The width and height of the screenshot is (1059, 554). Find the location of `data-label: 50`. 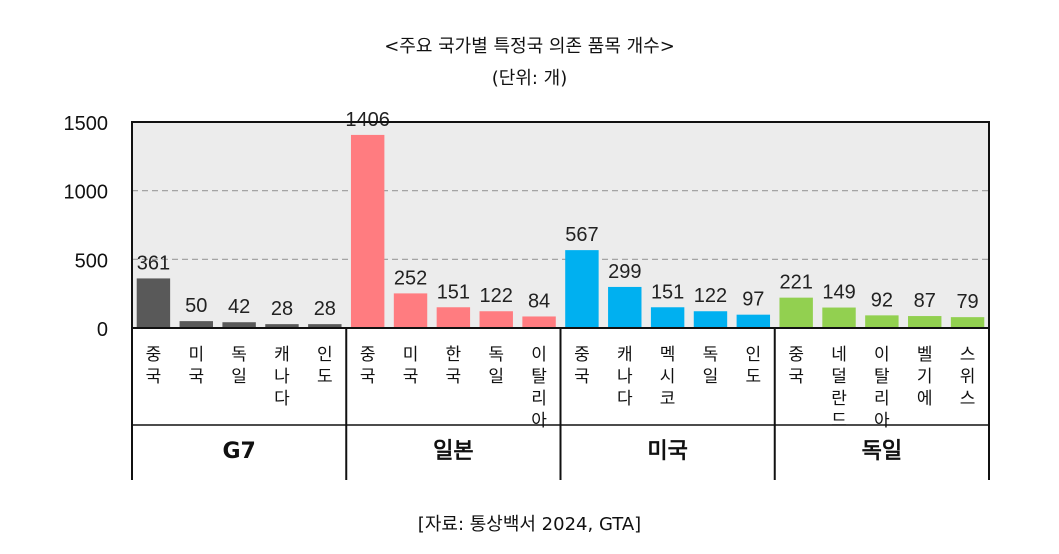

data-label: 50 is located at coordinates (196, 306).